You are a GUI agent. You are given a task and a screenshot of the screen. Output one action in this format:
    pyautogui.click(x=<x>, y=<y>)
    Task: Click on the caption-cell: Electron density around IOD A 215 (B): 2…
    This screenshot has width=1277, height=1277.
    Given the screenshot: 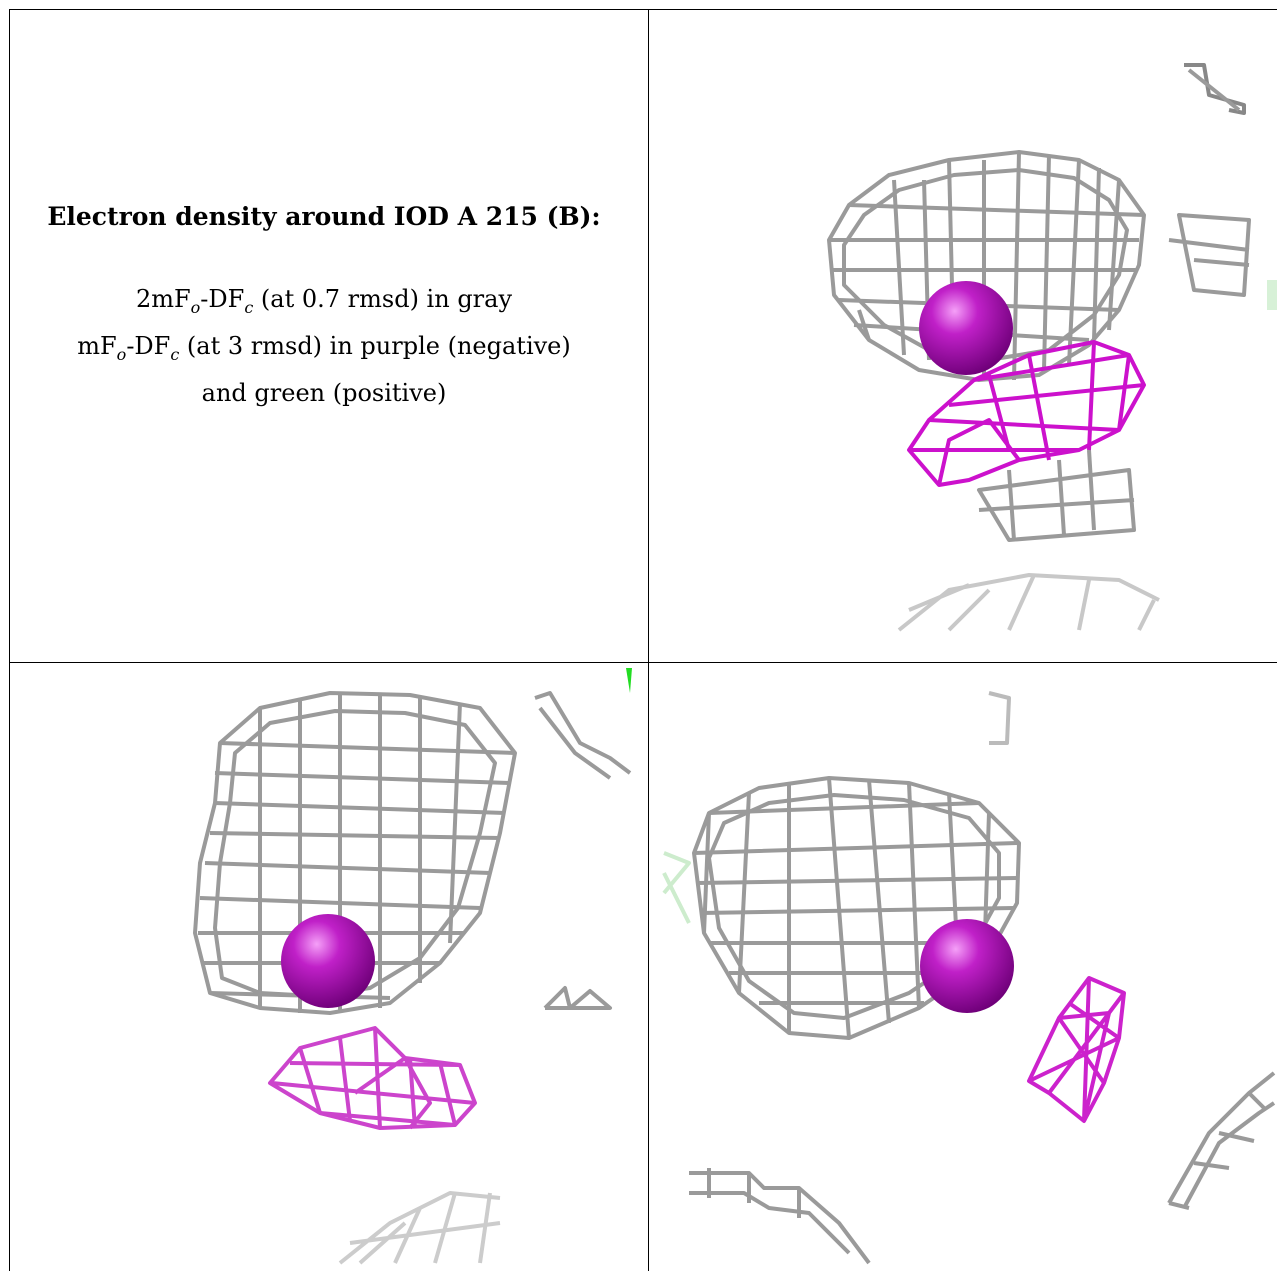 What is the action you would take?
    pyautogui.click(x=324, y=306)
    